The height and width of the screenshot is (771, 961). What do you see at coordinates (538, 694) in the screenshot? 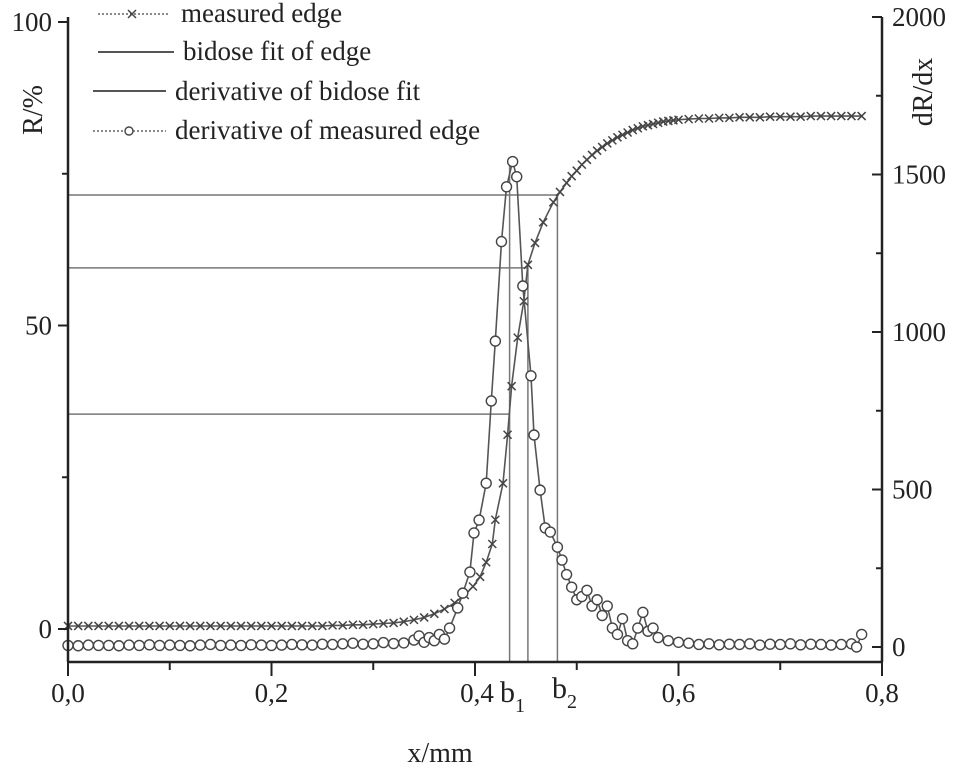
I see `annotations: b1 b2` at bounding box center [538, 694].